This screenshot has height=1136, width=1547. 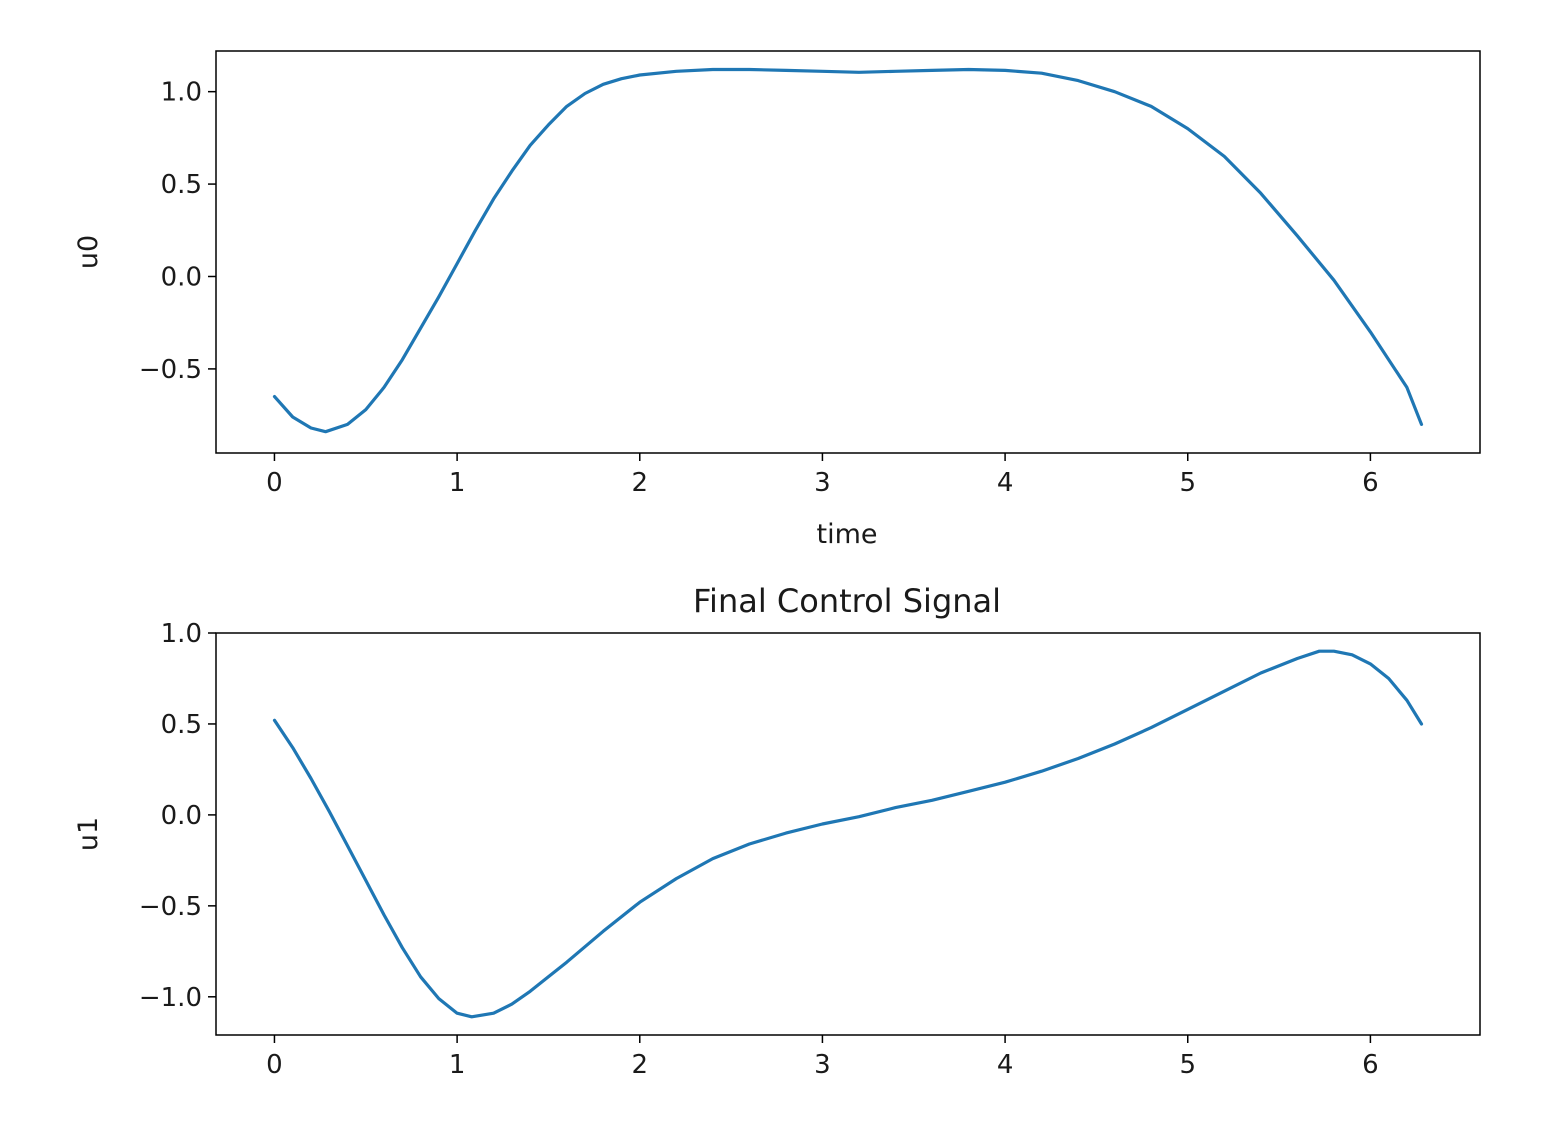 I want to click on u1-y-ticks: −1.0 −0.5 0.0 0.5 1.0, so click(x=177, y=816).